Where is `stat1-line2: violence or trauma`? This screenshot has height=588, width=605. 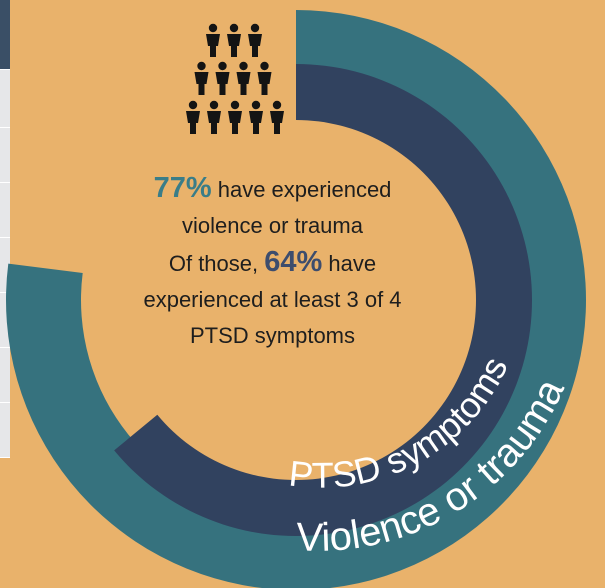 stat1-line2: violence or trauma is located at coordinates (272, 225).